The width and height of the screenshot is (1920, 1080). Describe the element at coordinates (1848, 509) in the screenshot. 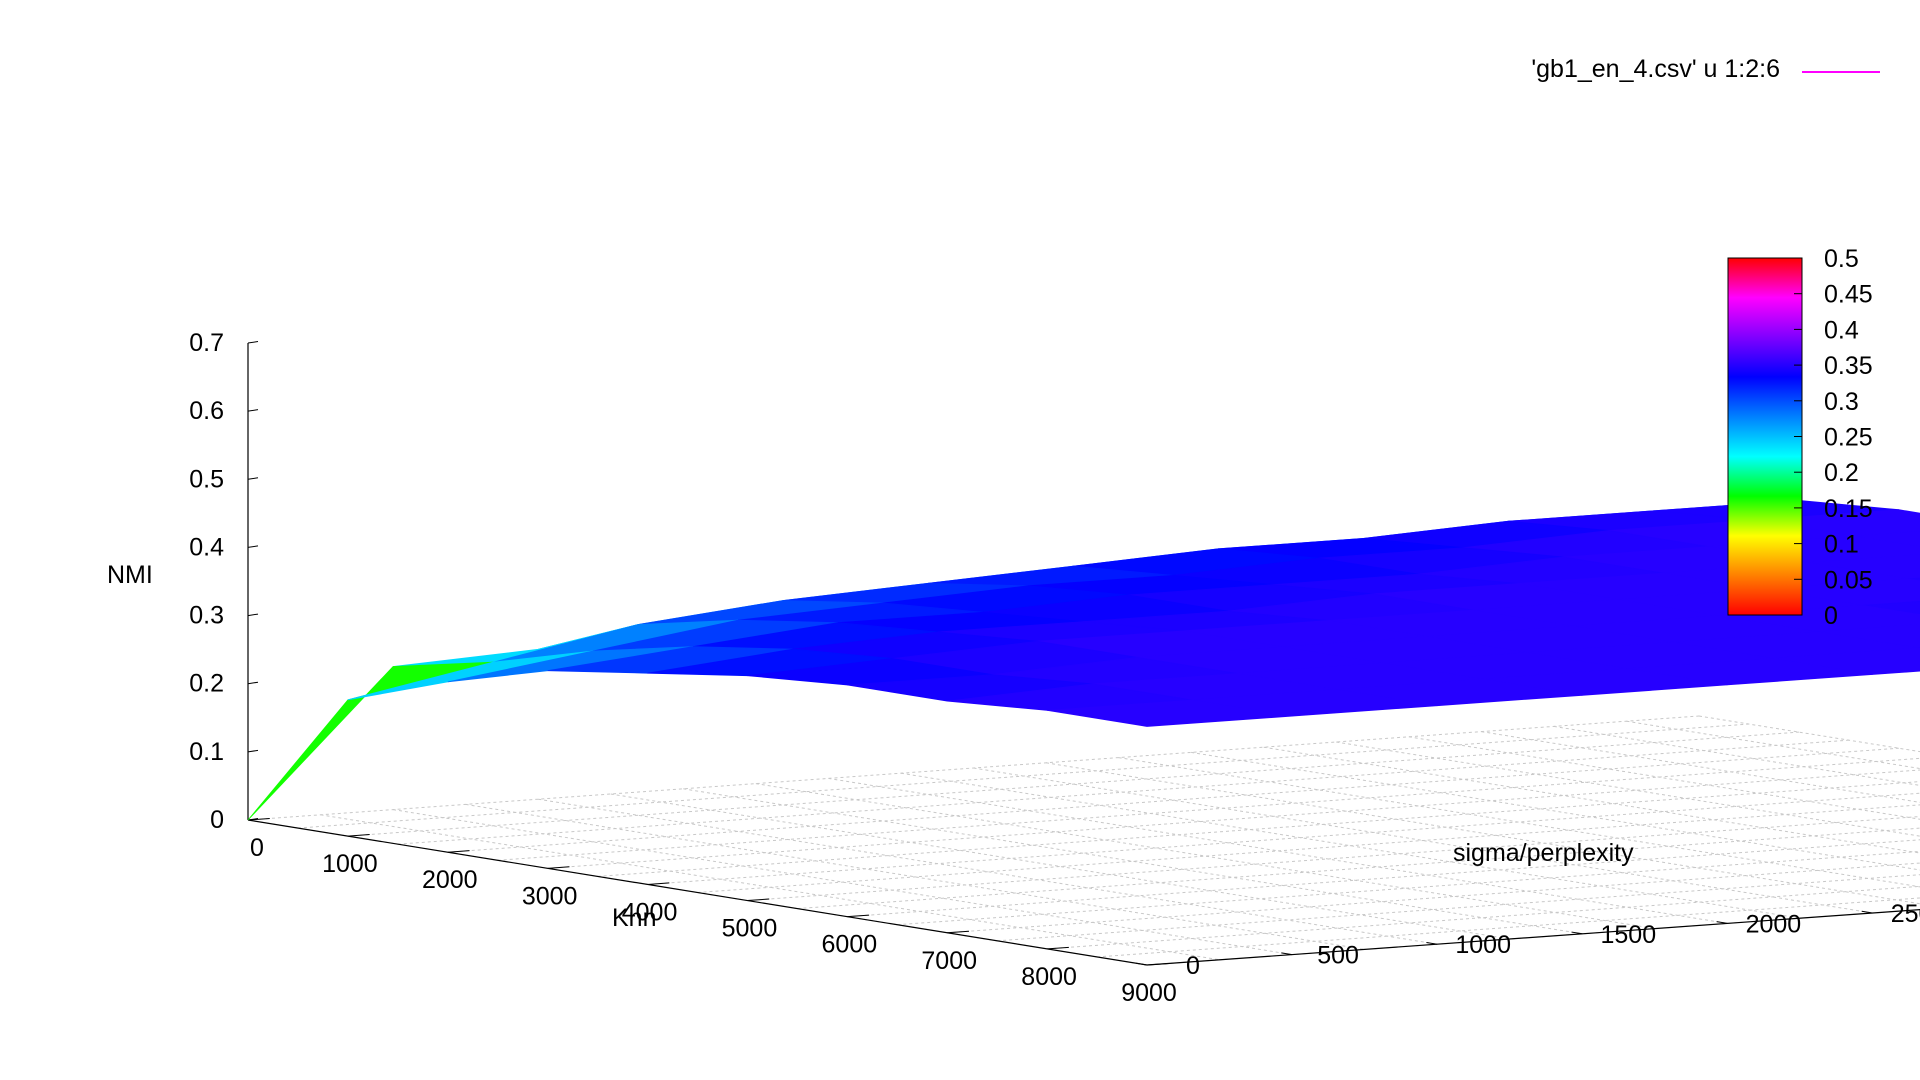

I see `colorbar-tick-label: 0.15` at that location.